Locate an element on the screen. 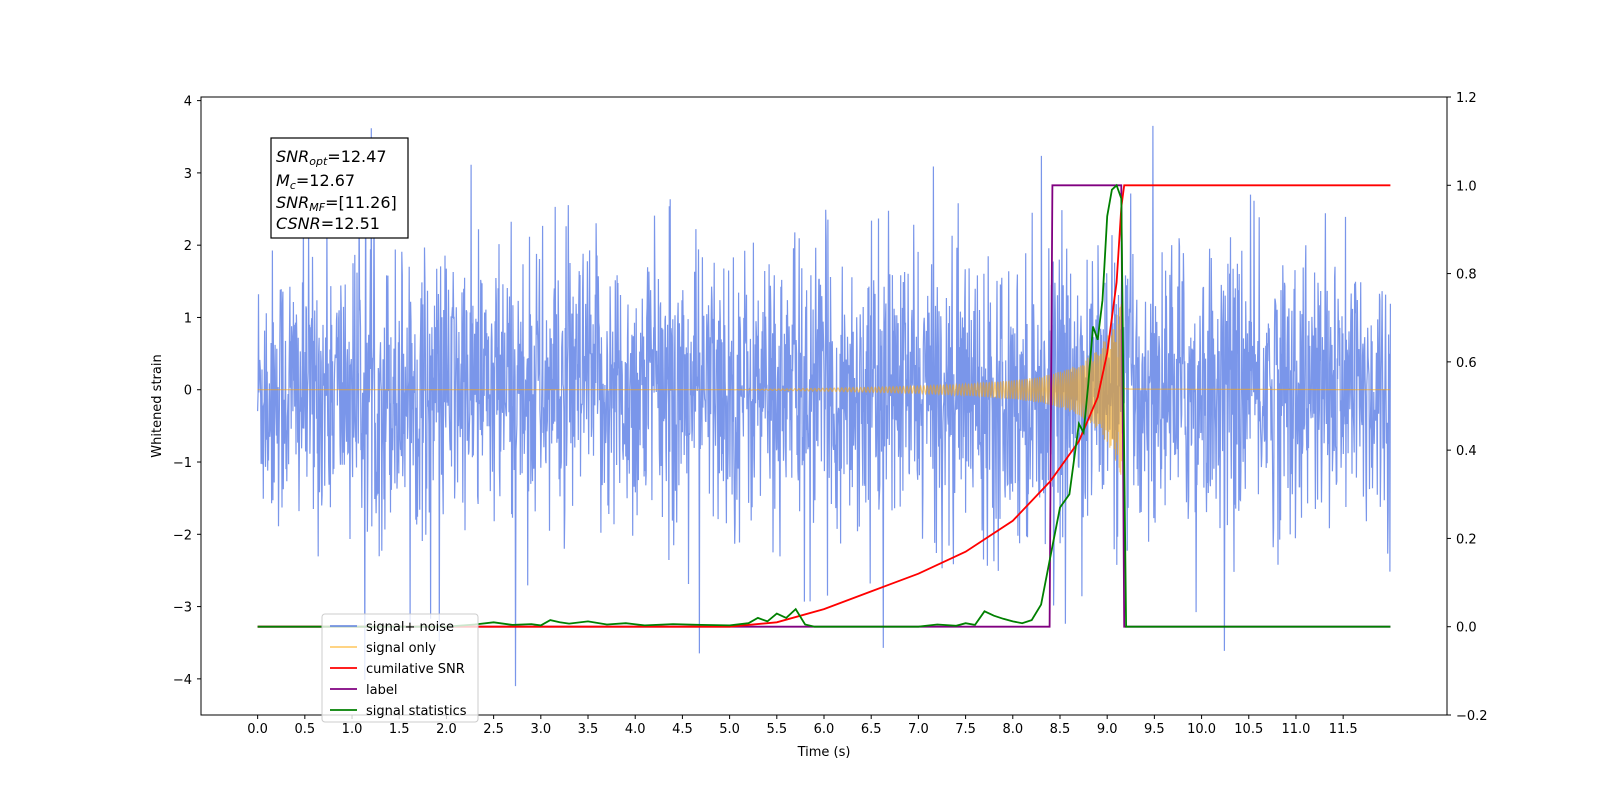  y2-tick-label: 0.2 is located at coordinates (1466, 539).